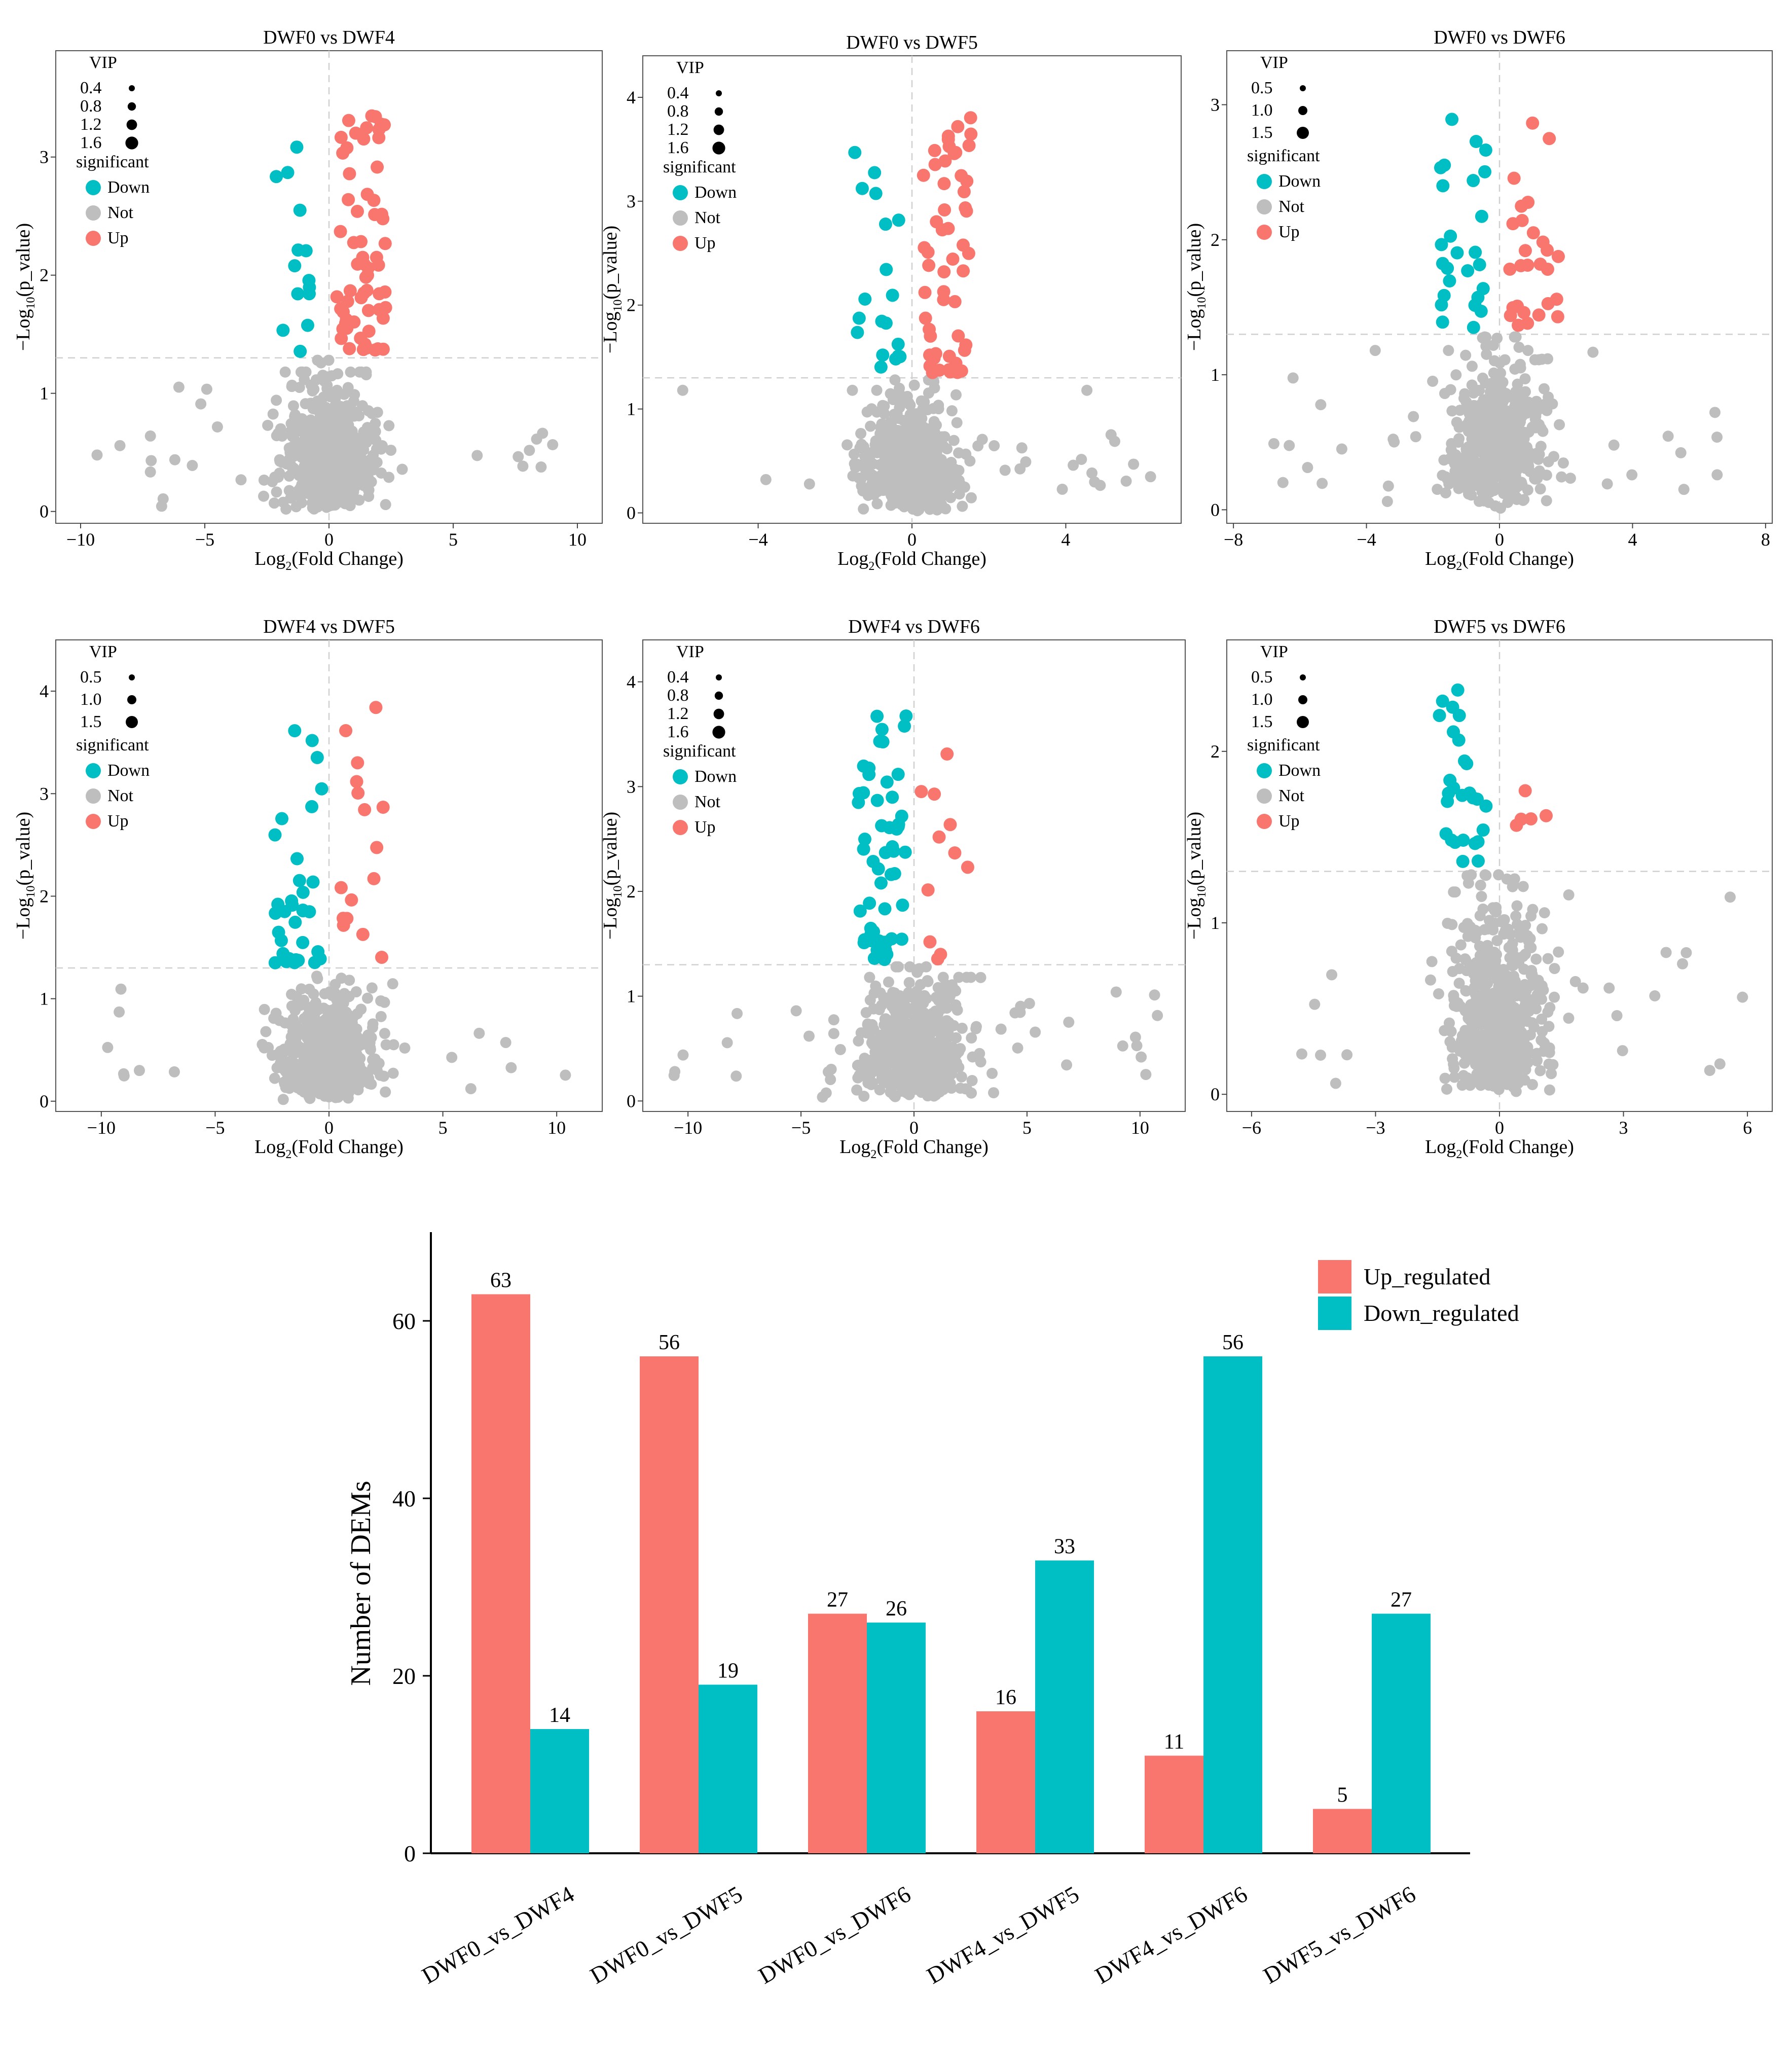 This screenshot has height=2049, width=1792. I want to click on bar-value-label: 56, so click(1233, 1342).